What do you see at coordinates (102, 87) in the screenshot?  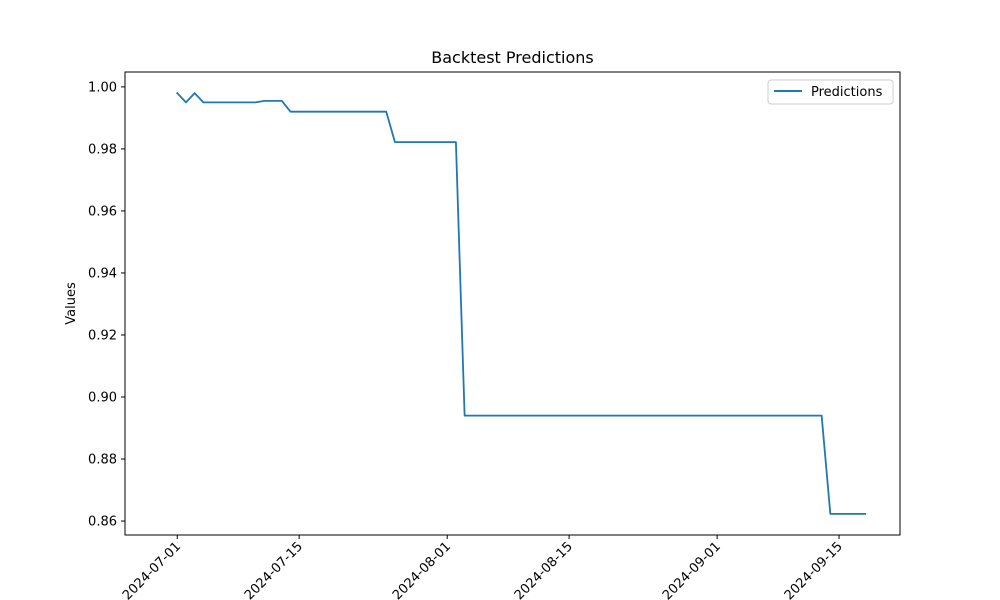 I see `y-tick-label: 1.00` at bounding box center [102, 87].